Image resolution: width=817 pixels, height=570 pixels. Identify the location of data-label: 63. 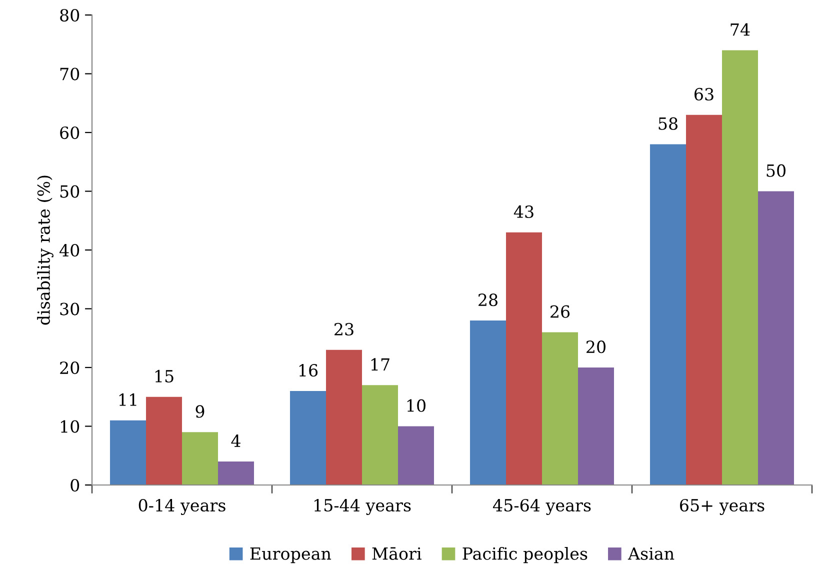
(704, 94).